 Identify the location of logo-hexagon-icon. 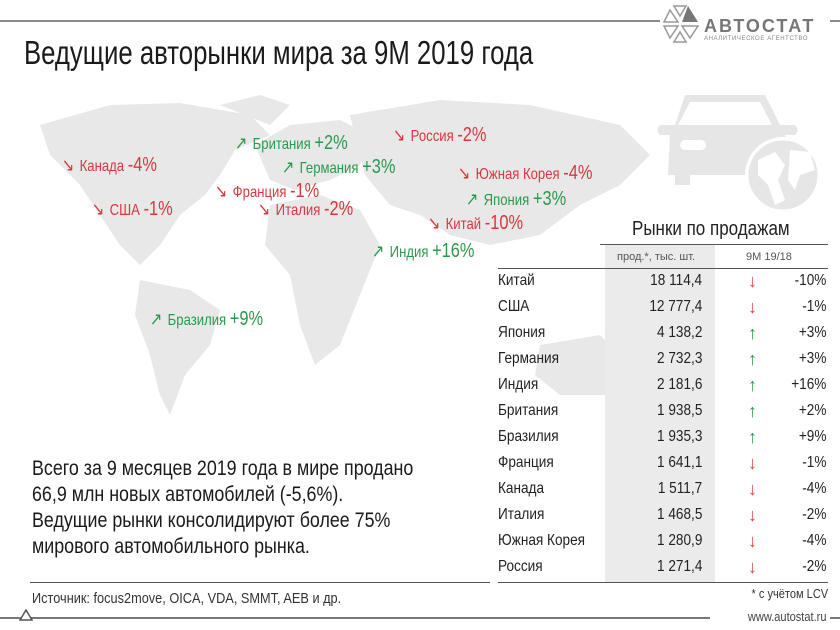
(681, 24).